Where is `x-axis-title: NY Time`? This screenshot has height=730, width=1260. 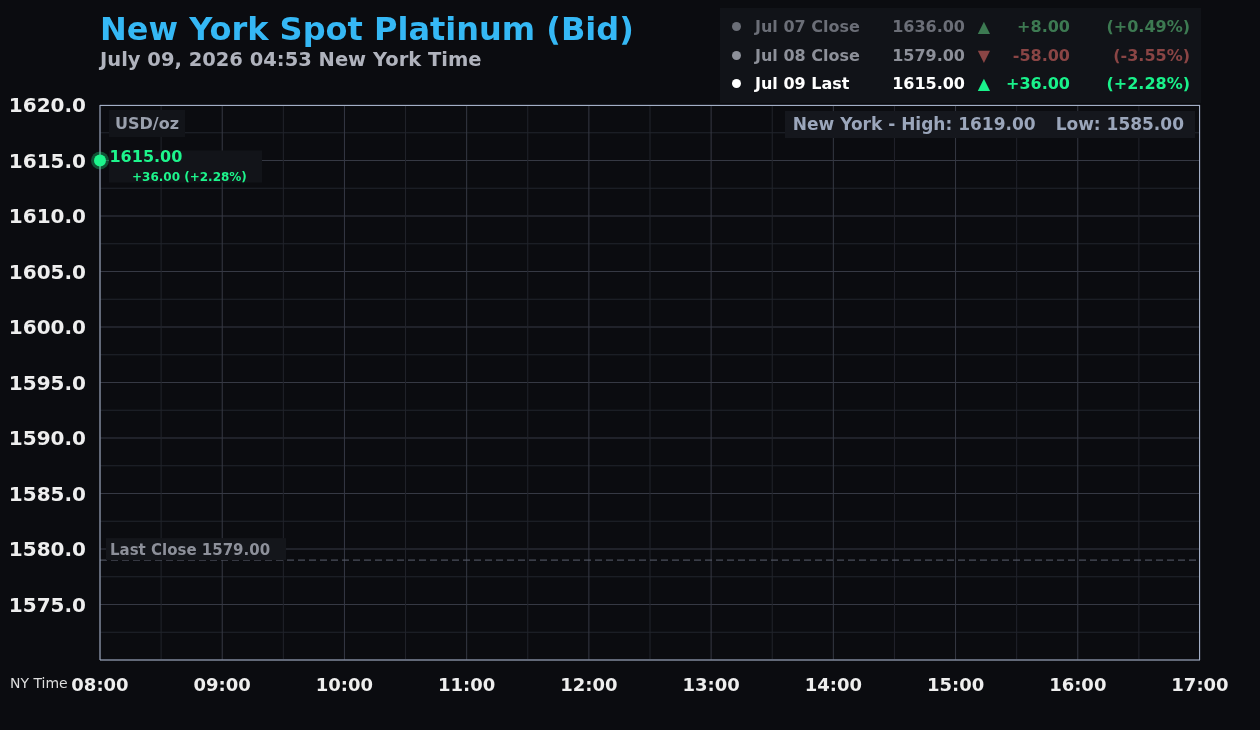
x-axis-title: NY Time is located at coordinates (39, 683).